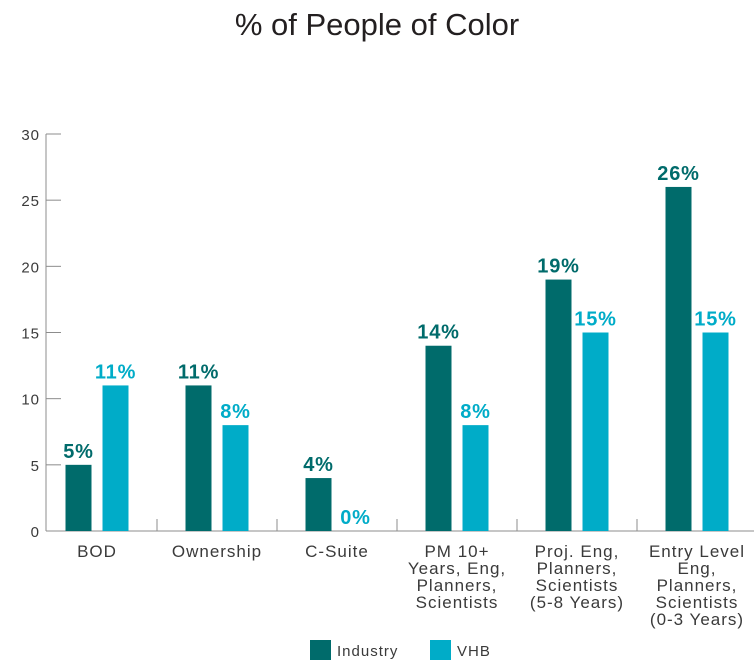 The image size is (755, 664). Describe the element at coordinates (355, 518) in the screenshot. I see `data-label-vhb-3: 0%` at that location.